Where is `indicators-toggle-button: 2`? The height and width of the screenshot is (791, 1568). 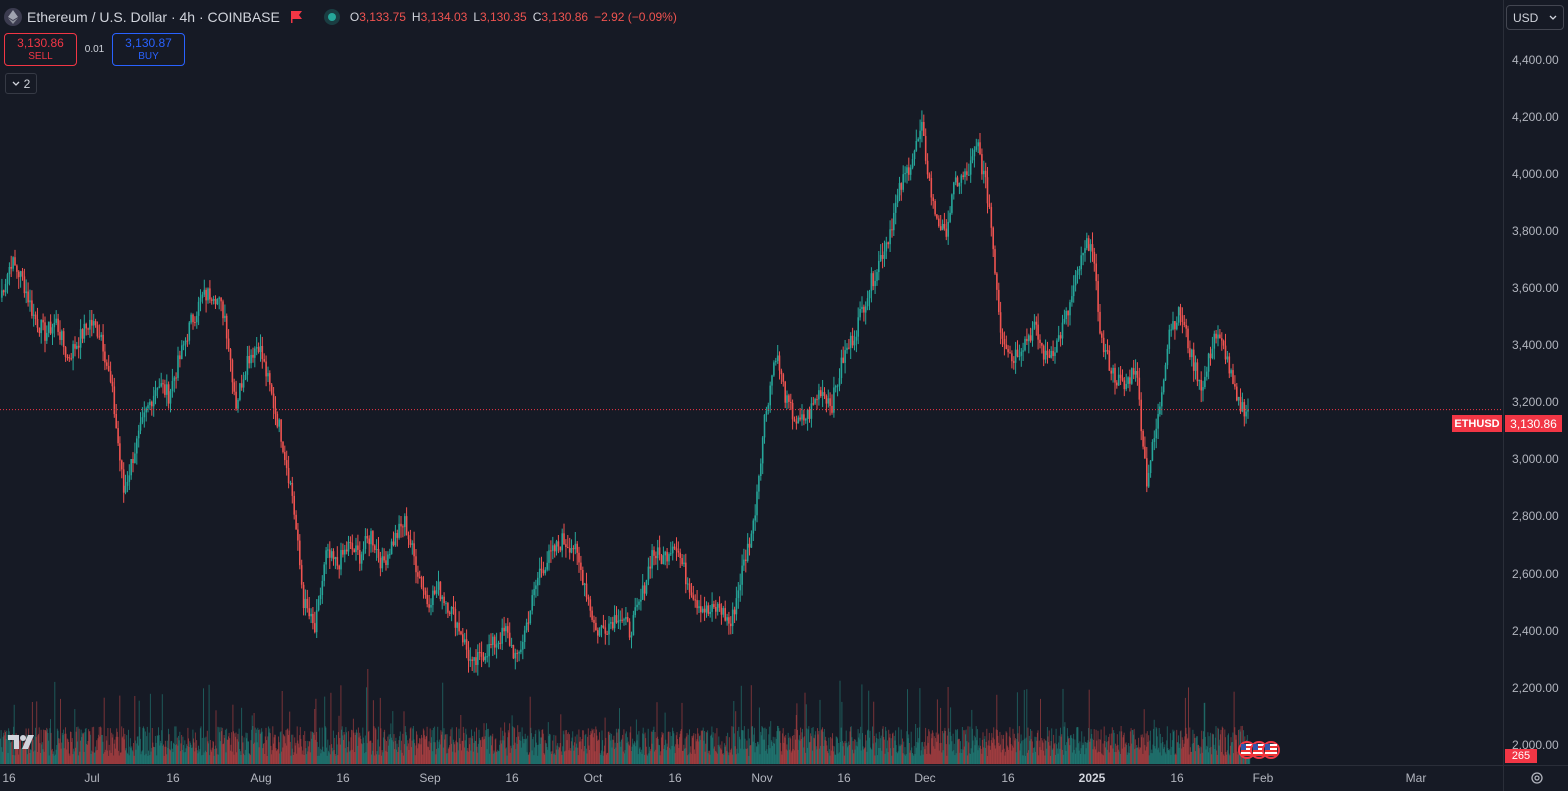 indicators-toggle-button: 2 is located at coordinates (21, 83).